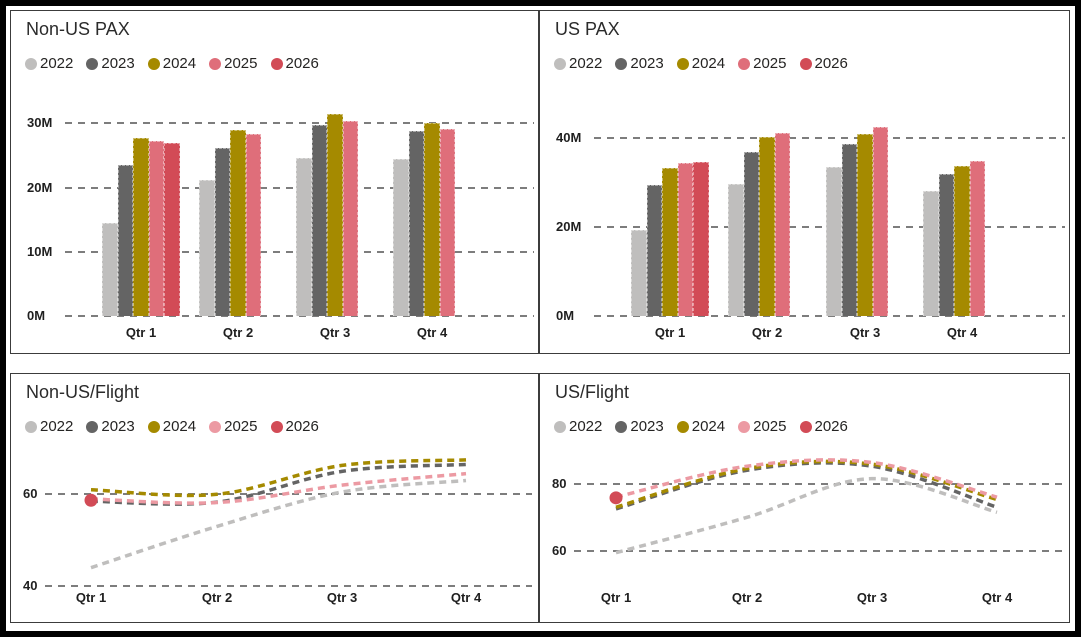 The width and height of the screenshot is (1081, 637). What do you see at coordinates (40, 187) in the screenshot?
I see `y-axis-label: 20M` at bounding box center [40, 187].